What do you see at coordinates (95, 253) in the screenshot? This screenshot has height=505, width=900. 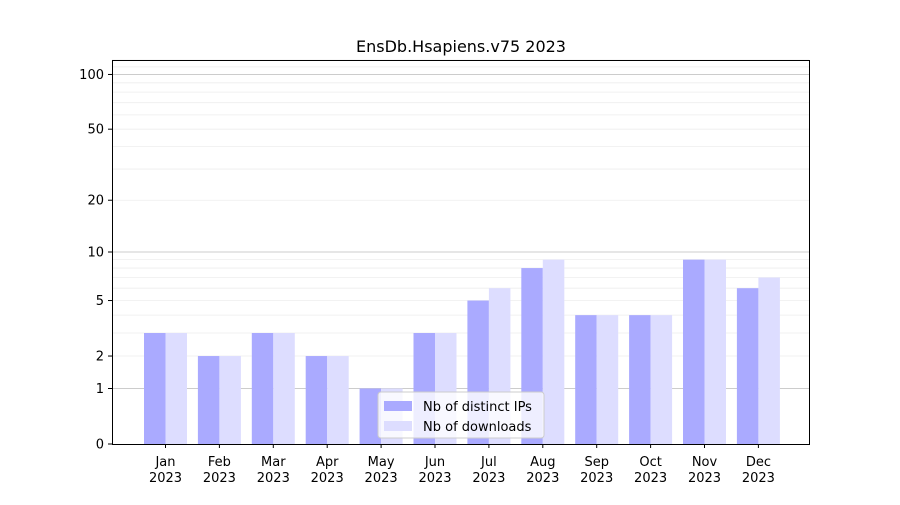 I see `y-tick-label: 10` at bounding box center [95, 253].